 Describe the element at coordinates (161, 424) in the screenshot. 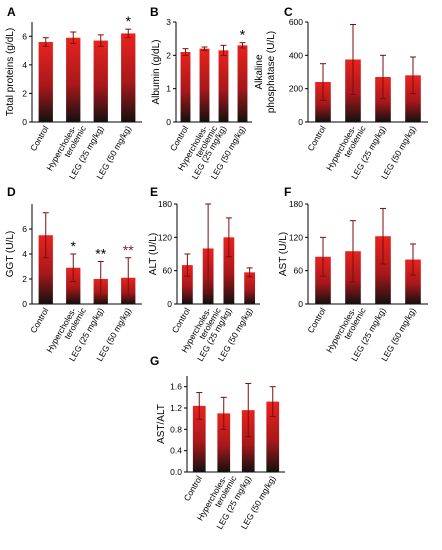

I see `y-axis-label: AST/ALT` at that location.